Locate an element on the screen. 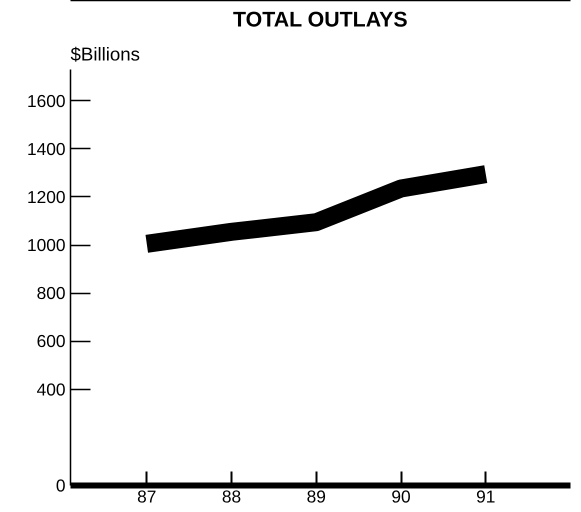  y-tick-label: 800 is located at coordinates (51, 293).